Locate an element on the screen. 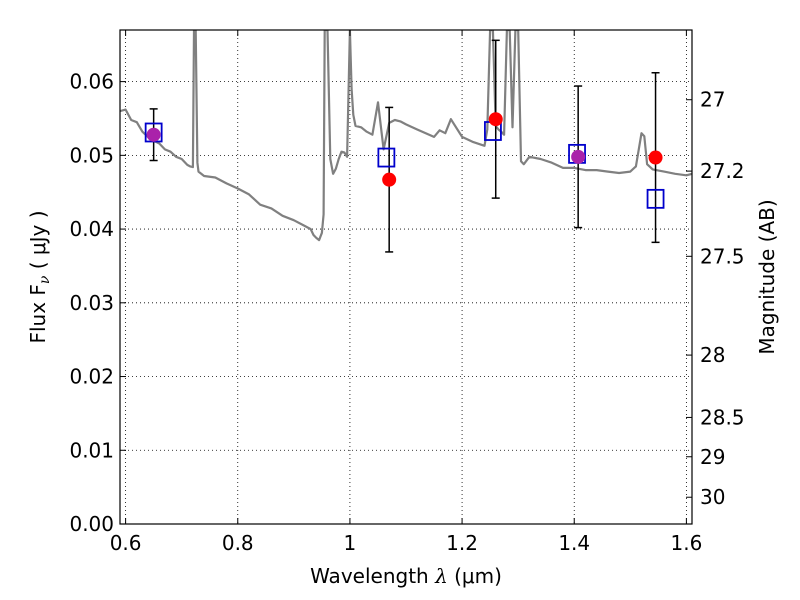  y-axis-label-left: Flux Fν ( μJy ) is located at coordinates (39, 276).